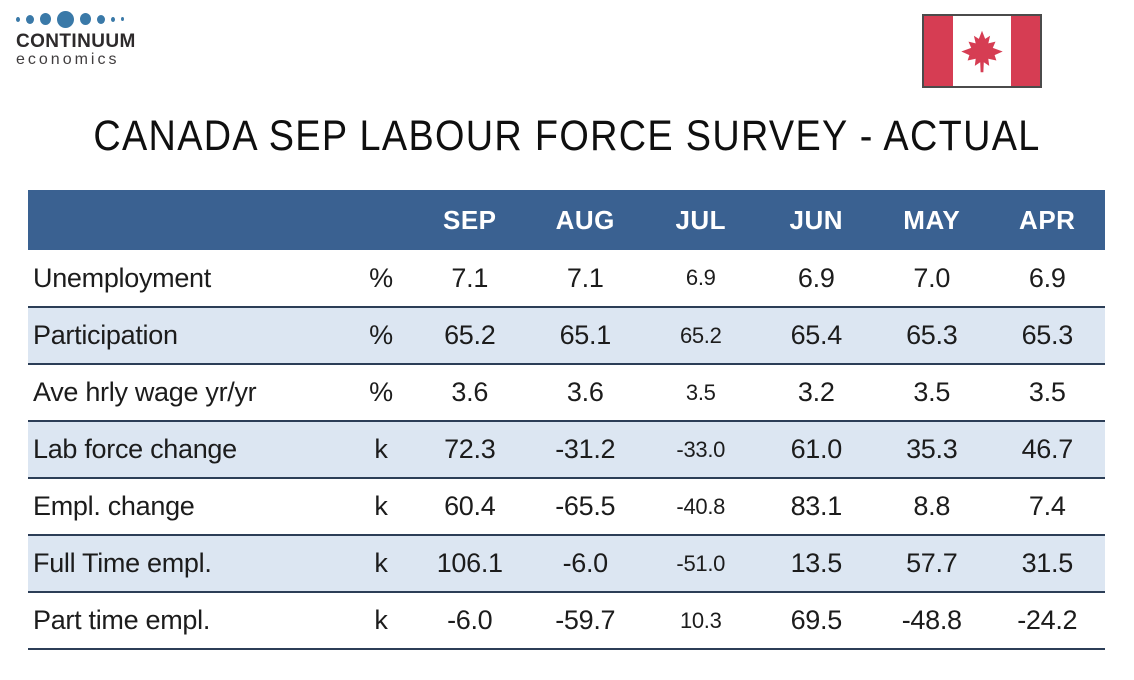 Image resolution: width=1134 pixels, height=680 pixels. What do you see at coordinates (816, 336) in the screenshot?
I see `value-cell: 65.4` at bounding box center [816, 336].